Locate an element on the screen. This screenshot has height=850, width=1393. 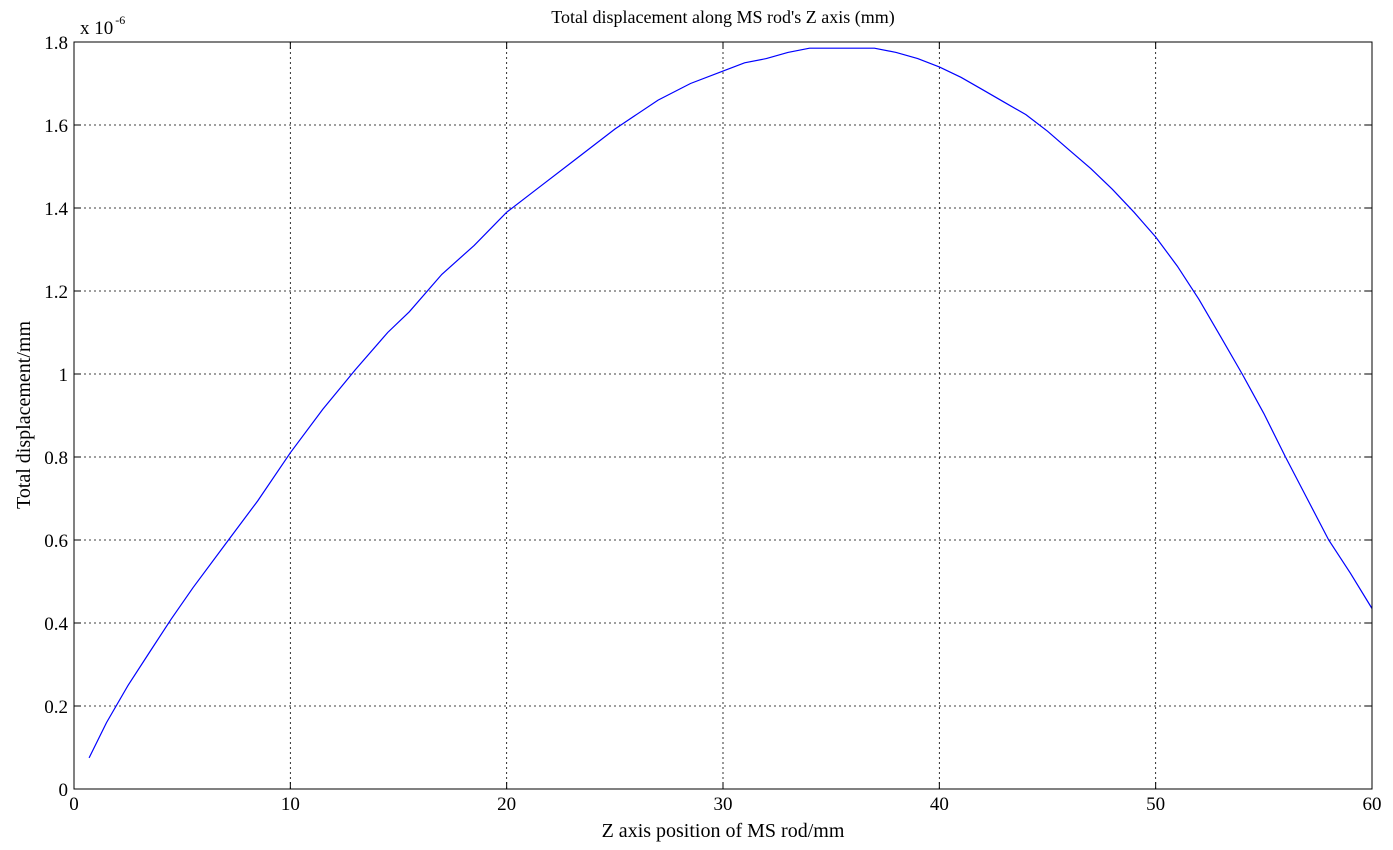
x-tick-label: 30 is located at coordinates (723, 804).